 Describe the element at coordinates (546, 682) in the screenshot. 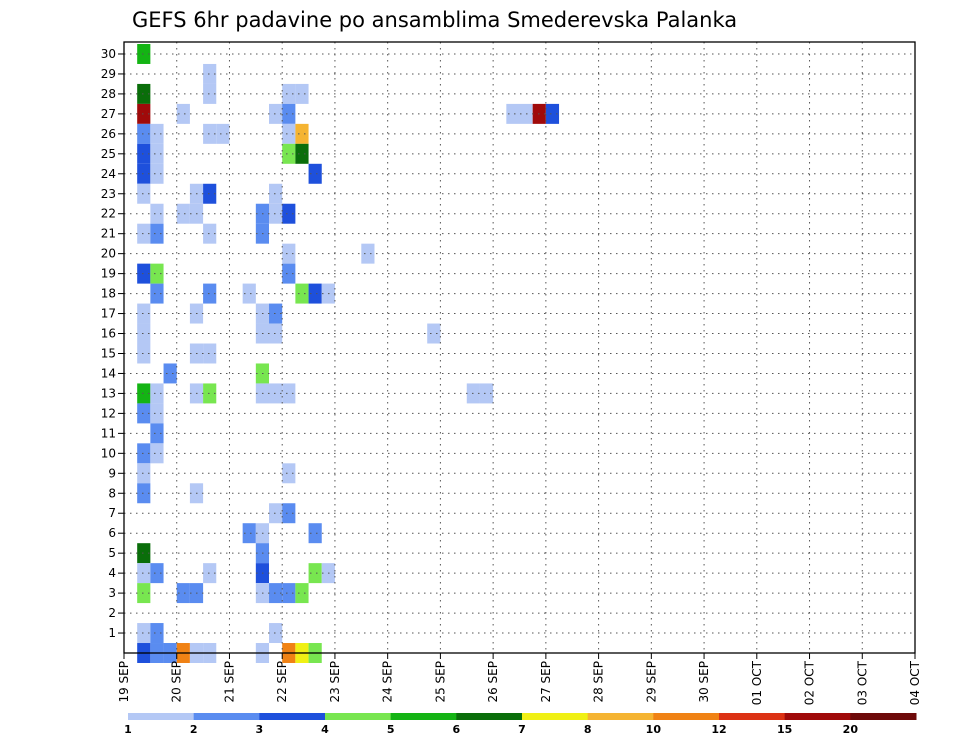

I see `x-tick-label: 27 SEP` at that location.